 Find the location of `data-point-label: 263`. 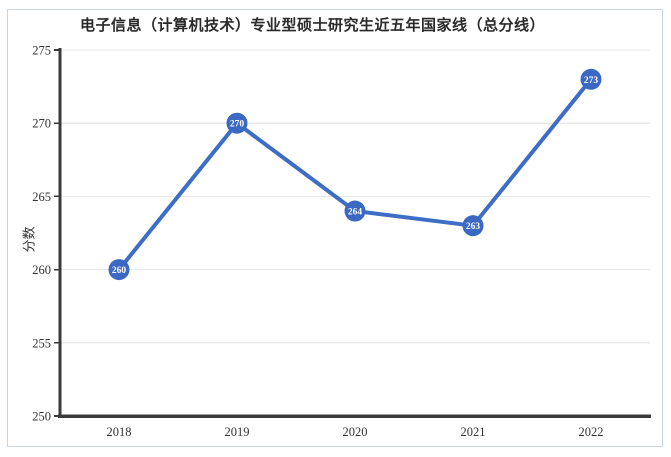

data-point-label: 263 is located at coordinates (473, 227).